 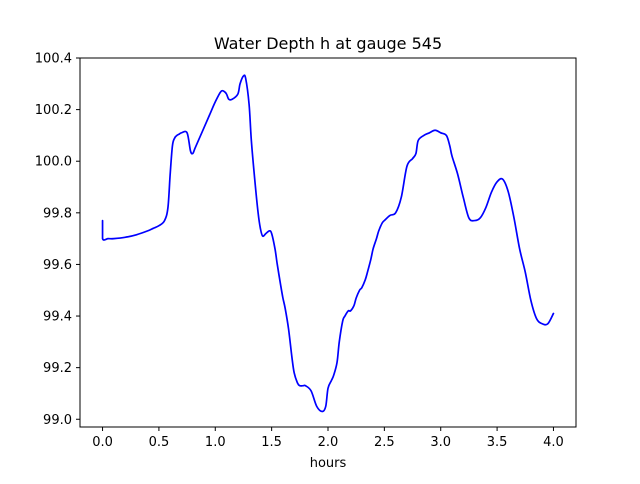 What do you see at coordinates (57, 368) in the screenshot?
I see `y-tick-label: 99.2` at bounding box center [57, 368].